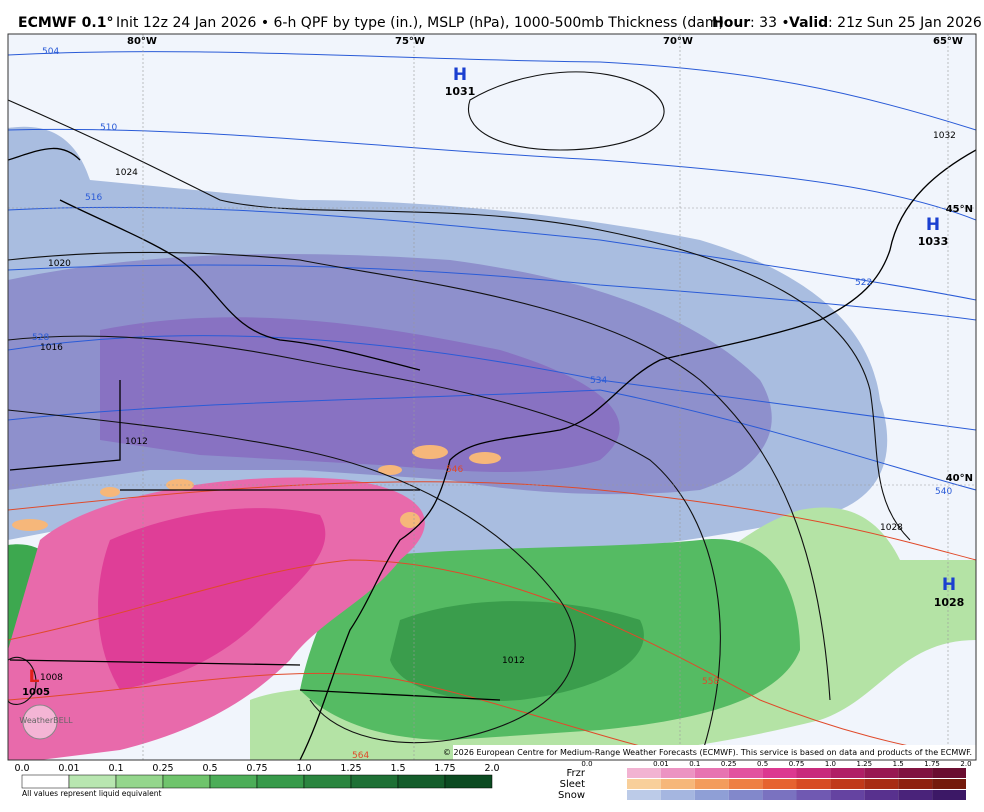  Describe the element at coordinates (36, 692) in the screenshot. I see `low-value: 1005` at that location.